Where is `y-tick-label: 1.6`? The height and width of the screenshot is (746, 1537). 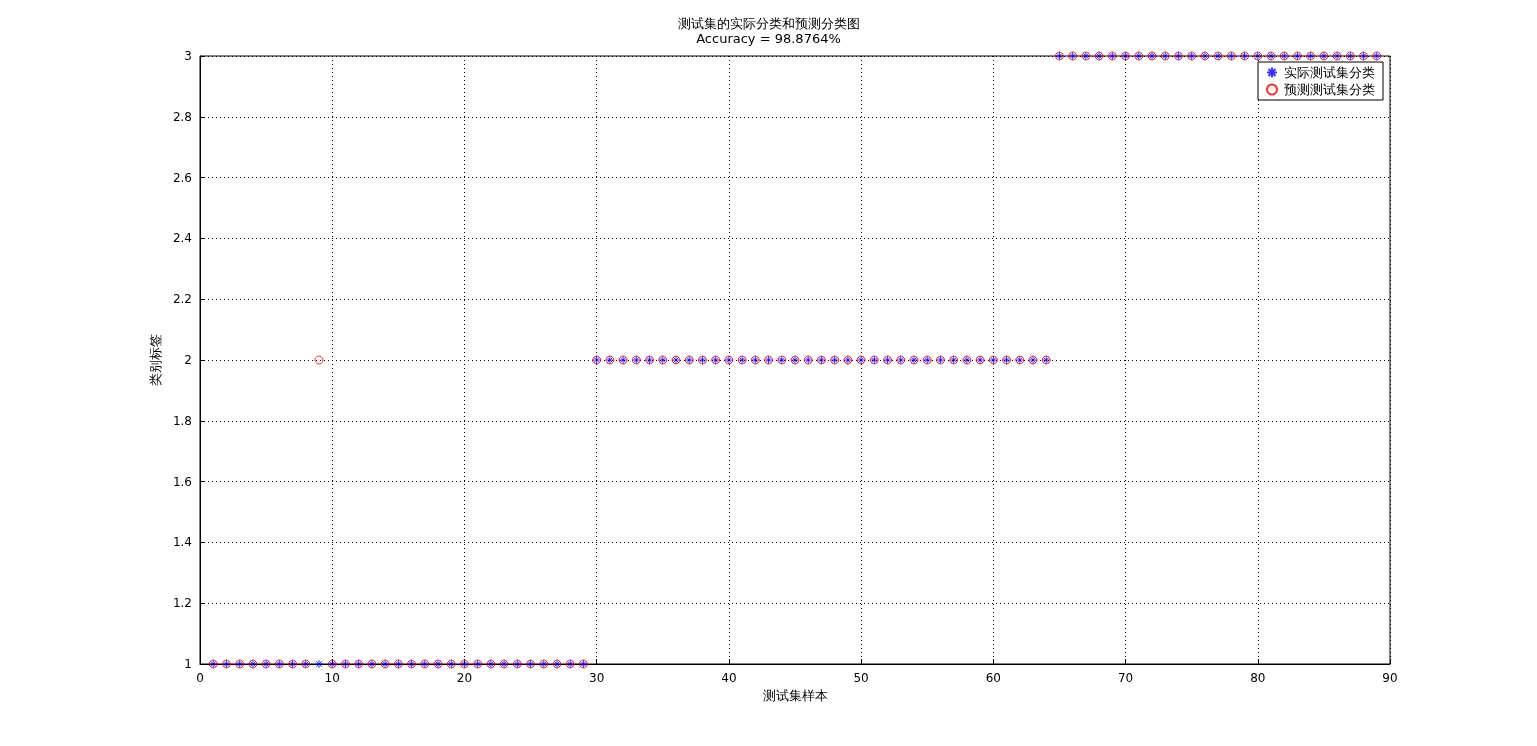 y-tick-label: 1.6 is located at coordinates (182, 481).